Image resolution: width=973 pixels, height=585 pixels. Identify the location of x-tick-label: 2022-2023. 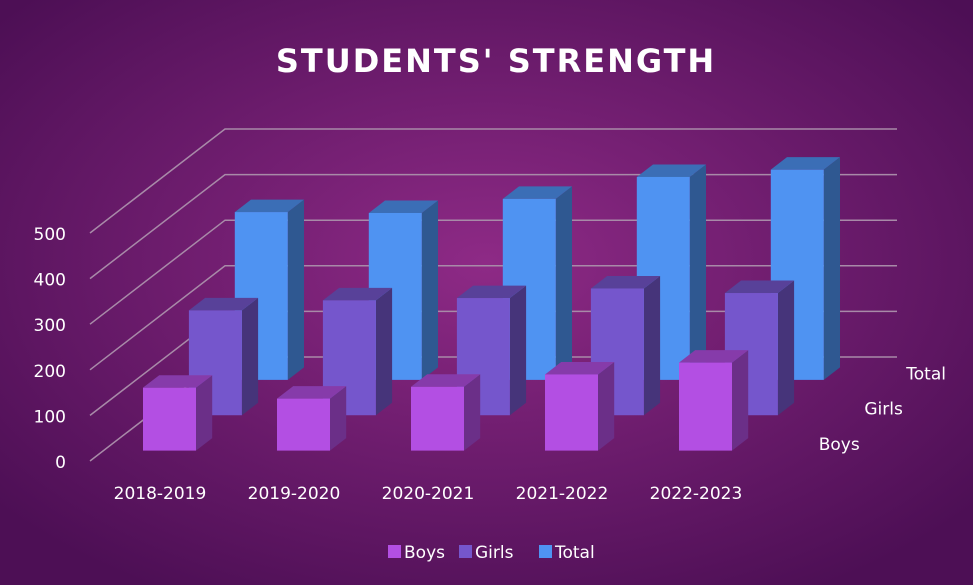
(696, 494).